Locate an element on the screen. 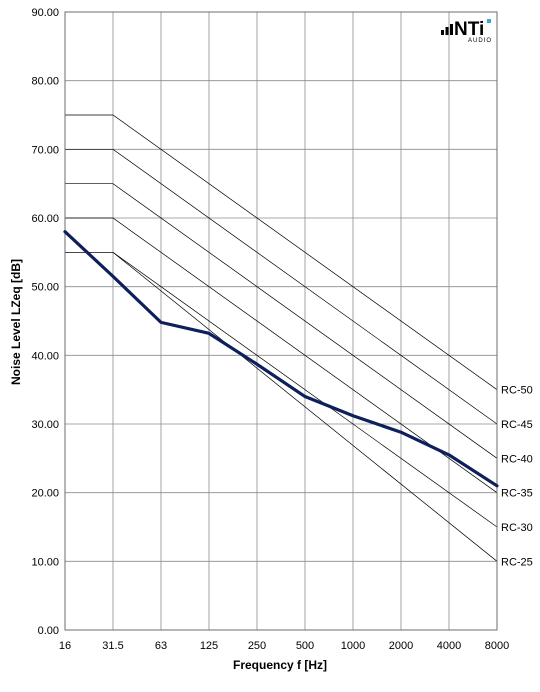  y-tick-label-3: 30.00 is located at coordinates (45, 425).